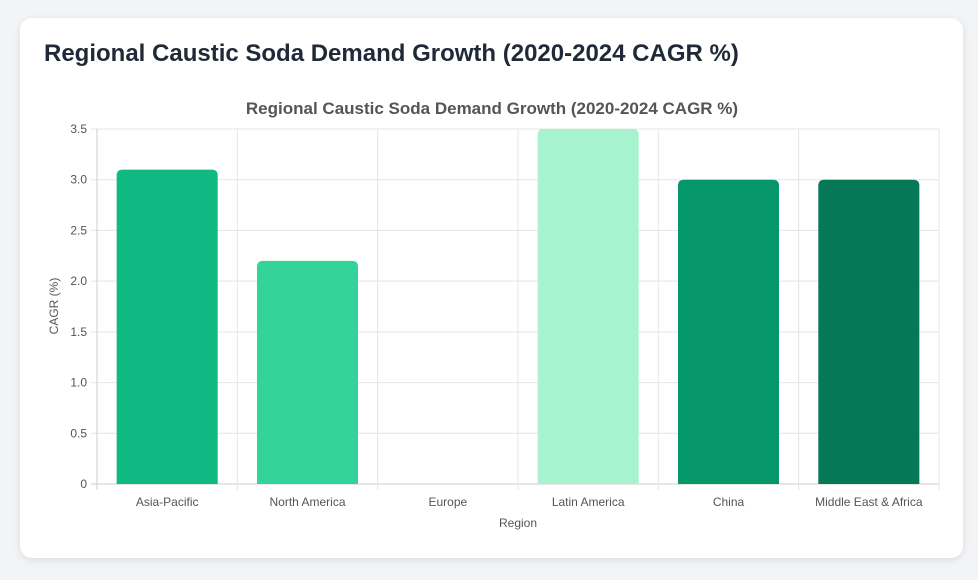 The width and height of the screenshot is (978, 580). I want to click on y-tick-label: 3.5, so click(78, 129).